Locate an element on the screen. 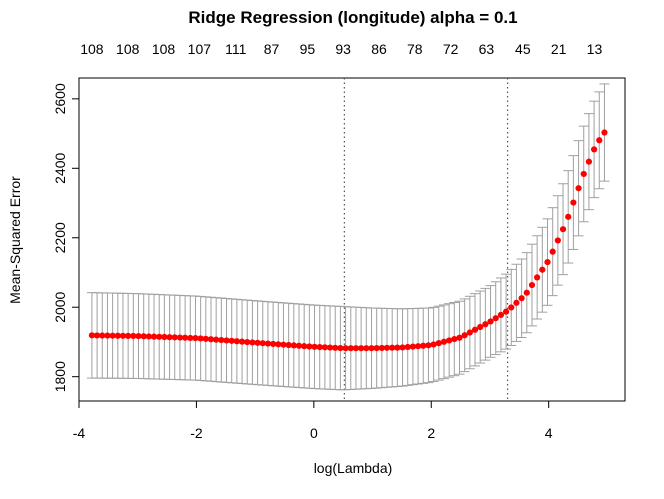 The width and height of the screenshot is (664, 499). top-axis-label: 93 is located at coordinates (343, 49).